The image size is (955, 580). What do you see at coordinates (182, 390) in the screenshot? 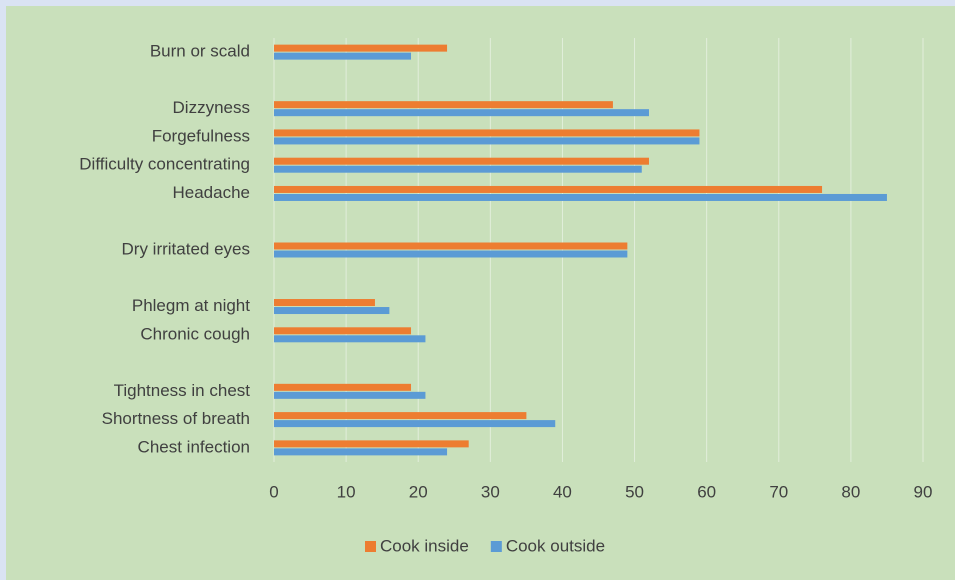
I see `y-tick-label: Tightness in chest` at bounding box center [182, 390].